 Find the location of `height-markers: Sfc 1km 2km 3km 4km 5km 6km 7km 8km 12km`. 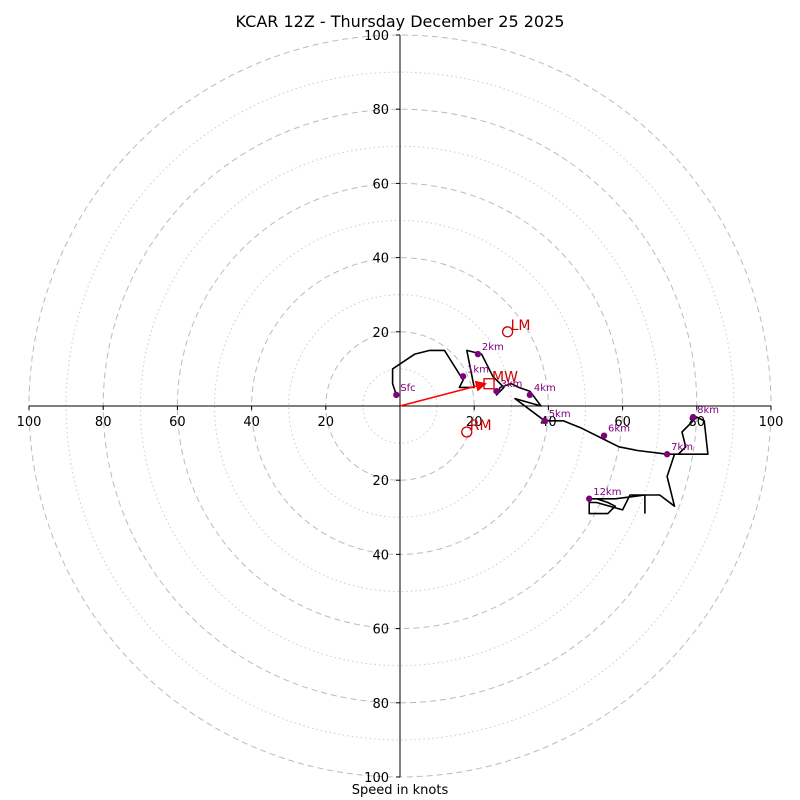

height-markers: Sfc 1km 2km 3km 4km 5km 6km 7km 8km 12km is located at coordinates (556, 422).